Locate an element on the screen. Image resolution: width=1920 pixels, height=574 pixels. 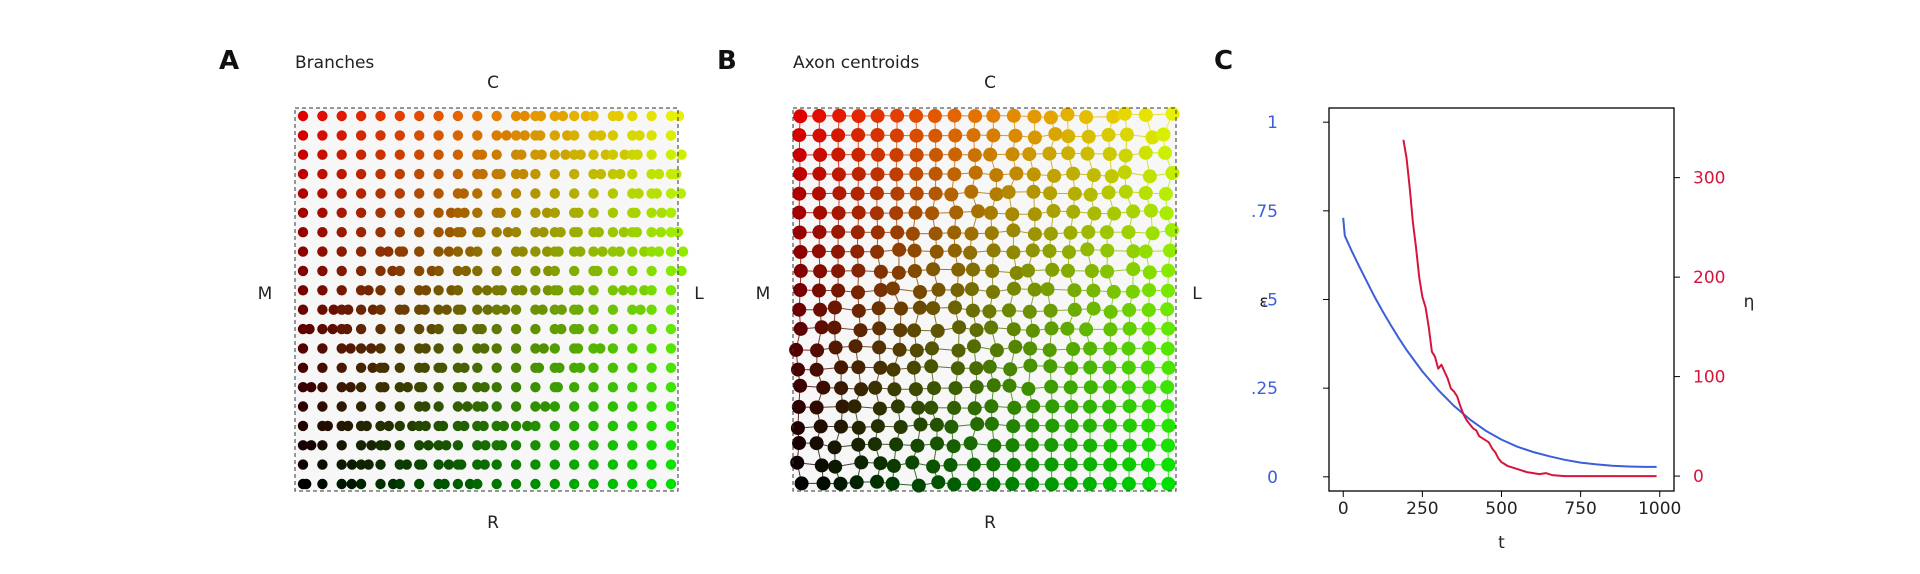
panel-b-frame is located at coordinates (984, 299).